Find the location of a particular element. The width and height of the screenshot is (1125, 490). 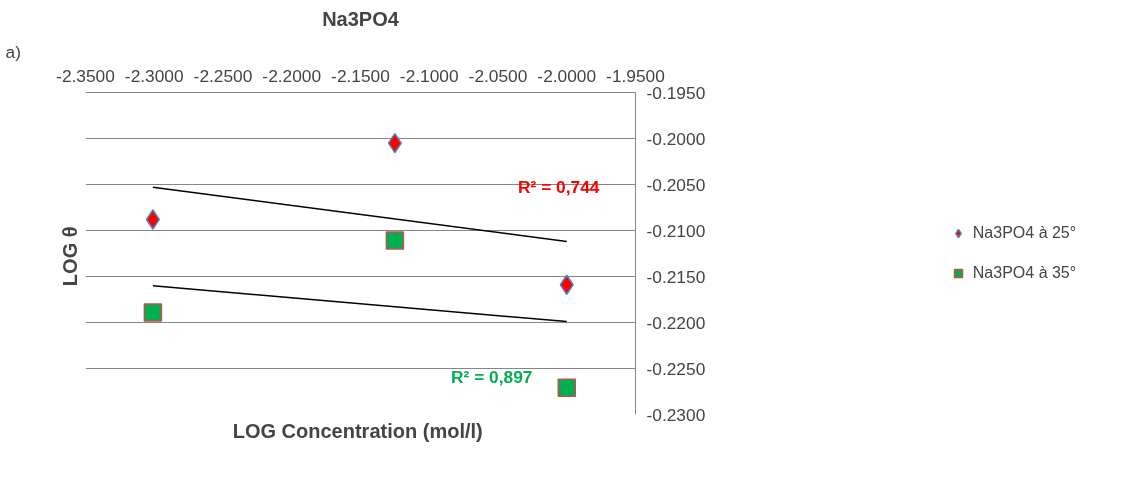

y-tick-label: -0.2150 is located at coordinates (676, 276).